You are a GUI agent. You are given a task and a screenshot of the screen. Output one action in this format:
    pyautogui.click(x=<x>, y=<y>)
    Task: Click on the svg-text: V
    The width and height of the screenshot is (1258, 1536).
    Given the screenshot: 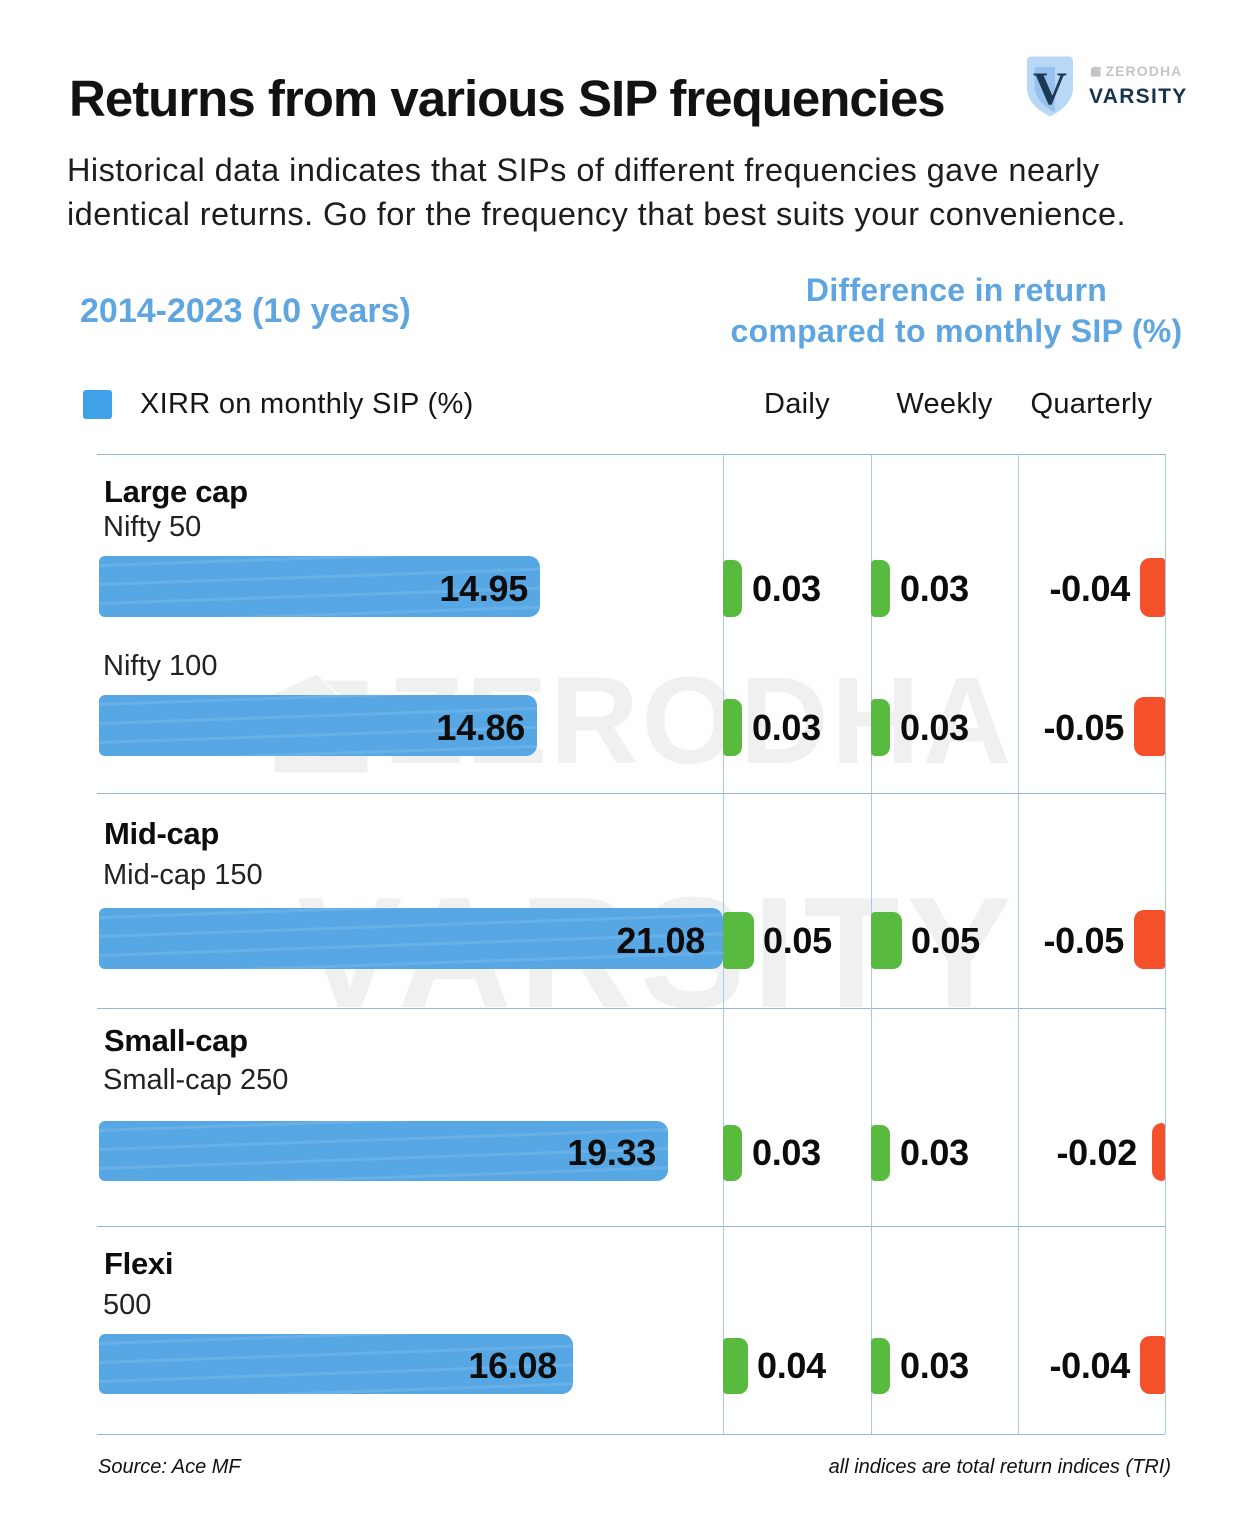 What is the action you would take?
    pyautogui.click(x=1050, y=89)
    